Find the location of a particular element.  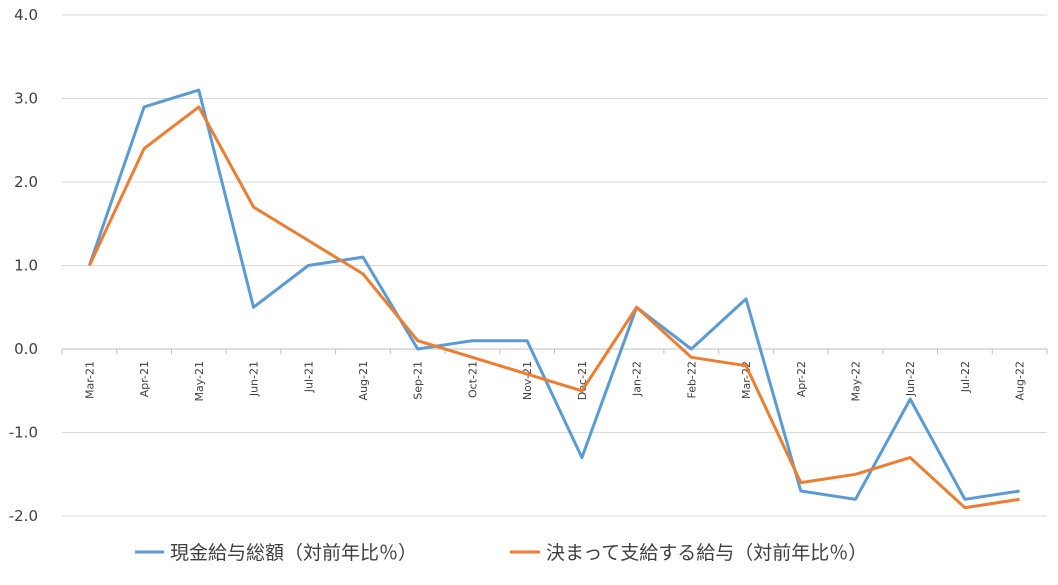

x-tick-label: May-22 is located at coordinates (855, 381).